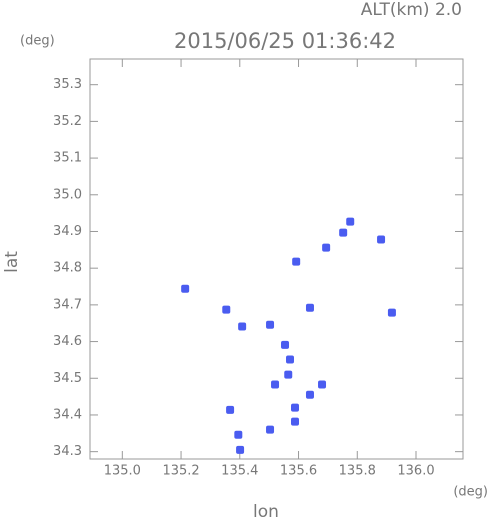  What do you see at coordinates (180, 471) in the screenshot?
I see `x-tick-label: 135.2` at bounding box center [180, 471].